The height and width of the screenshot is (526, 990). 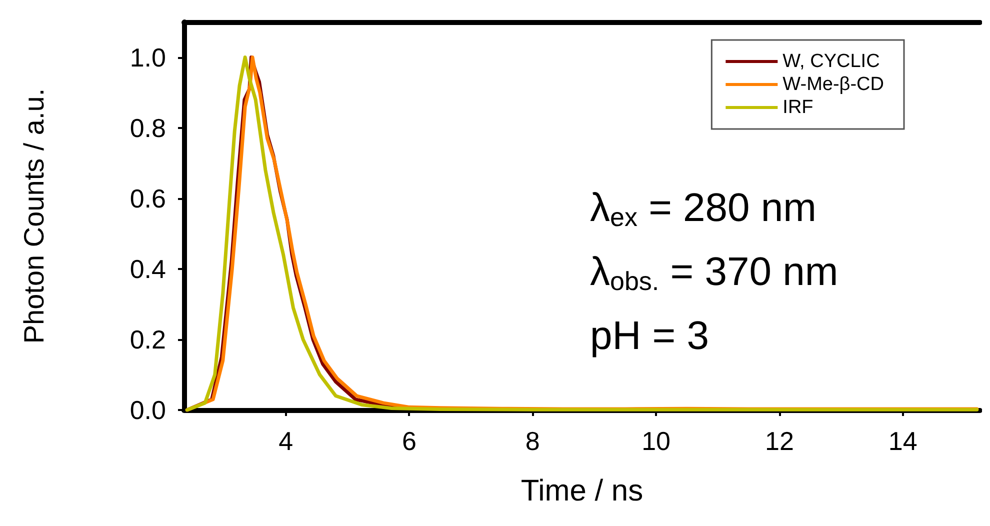 What do you see at coordinates (148, 127) in the screenshot?
I see `y-tick-label: 0.8` at bounding box center [148, 127].